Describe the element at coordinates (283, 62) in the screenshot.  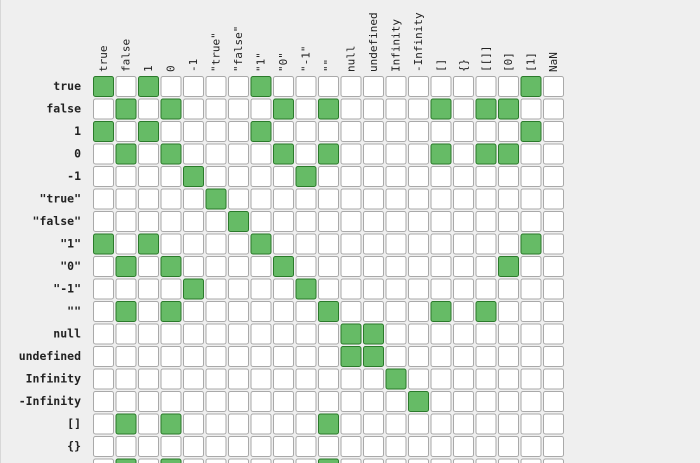
I see `column-label-0: "0"` at that location.